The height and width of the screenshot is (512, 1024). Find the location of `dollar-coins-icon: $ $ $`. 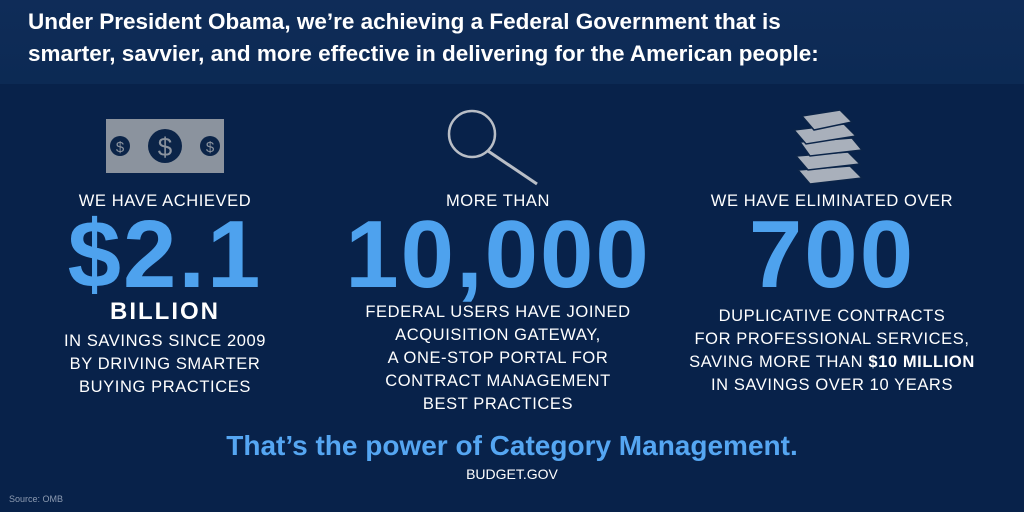

dollar-coins-icon: $ $ $ is located at coordinates (165, 146).